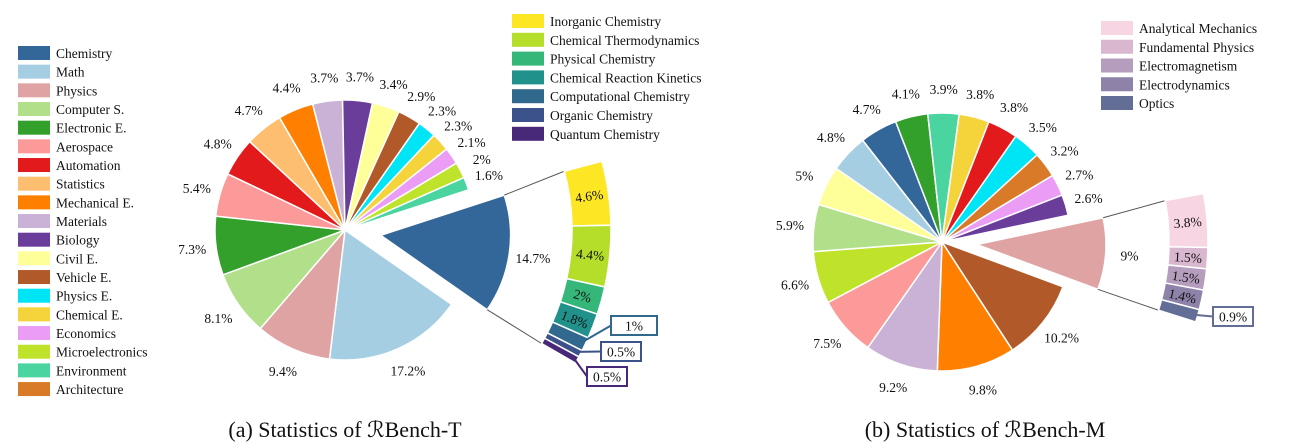 The width and height of the screenshot is (1294, 448). I want to click on pie-label: 3.4%, so click(393, 84).